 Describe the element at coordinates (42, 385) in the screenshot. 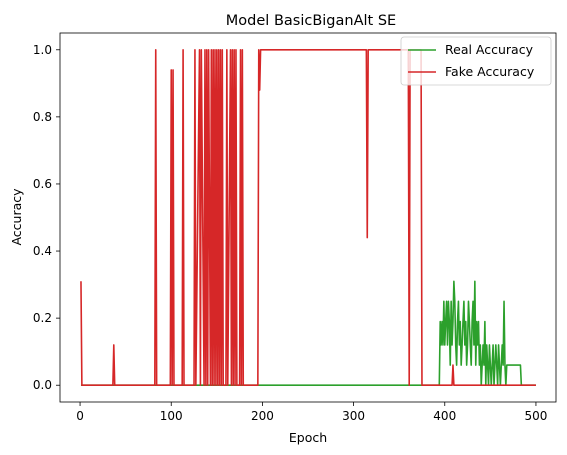

I see `y-tick-label: 0.0` at that location.